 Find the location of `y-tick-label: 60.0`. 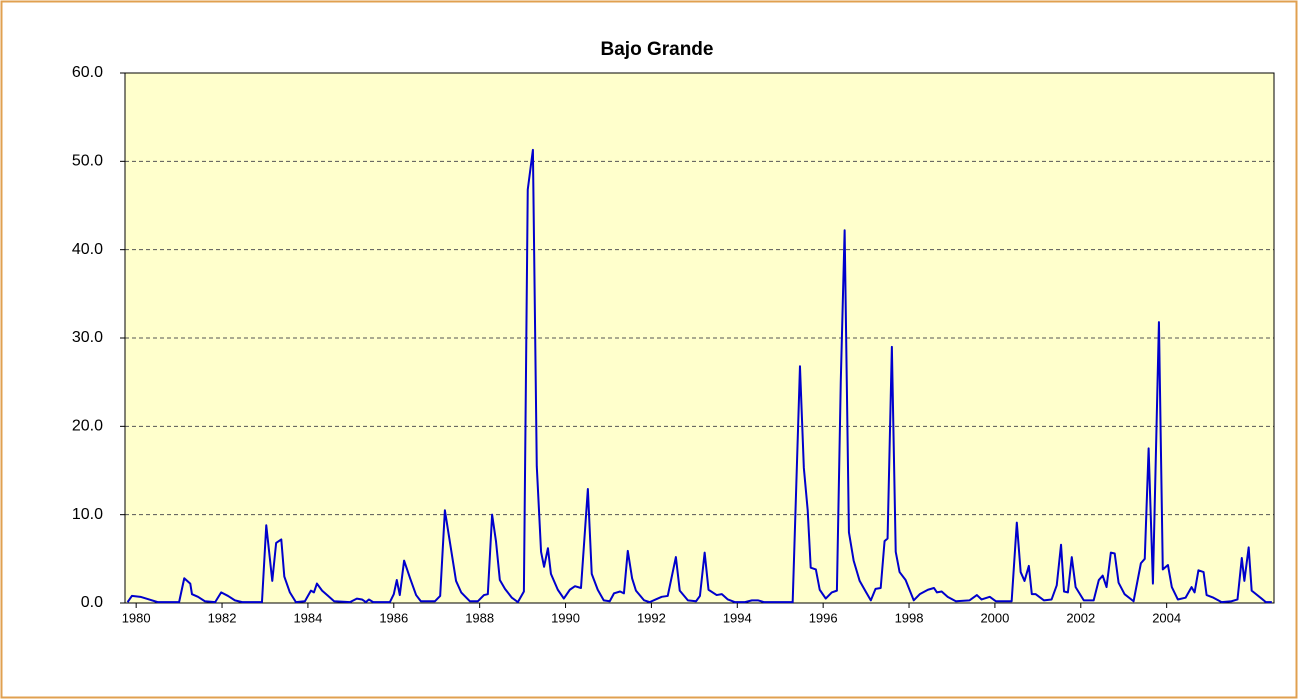

y-tick-label: 60.0 is located at coordinates (87, 72).